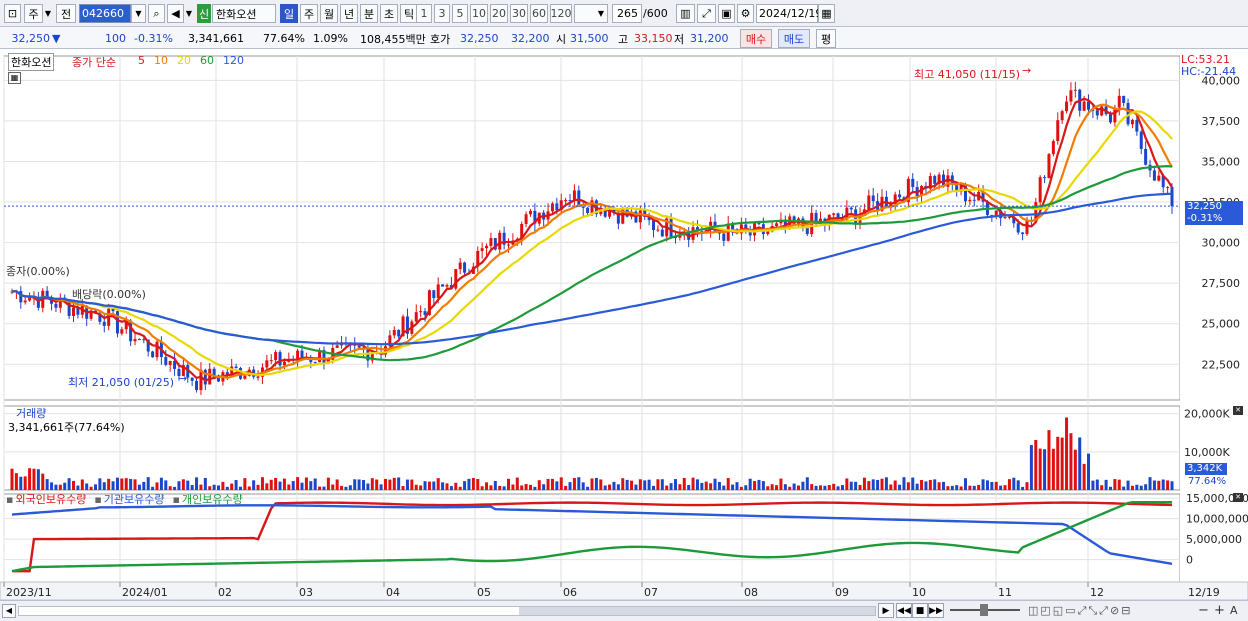 Image resolution: width=1248 pixels, height=621 pixels. I want to click on zoom-in-icon: +, so click(1219, 610).